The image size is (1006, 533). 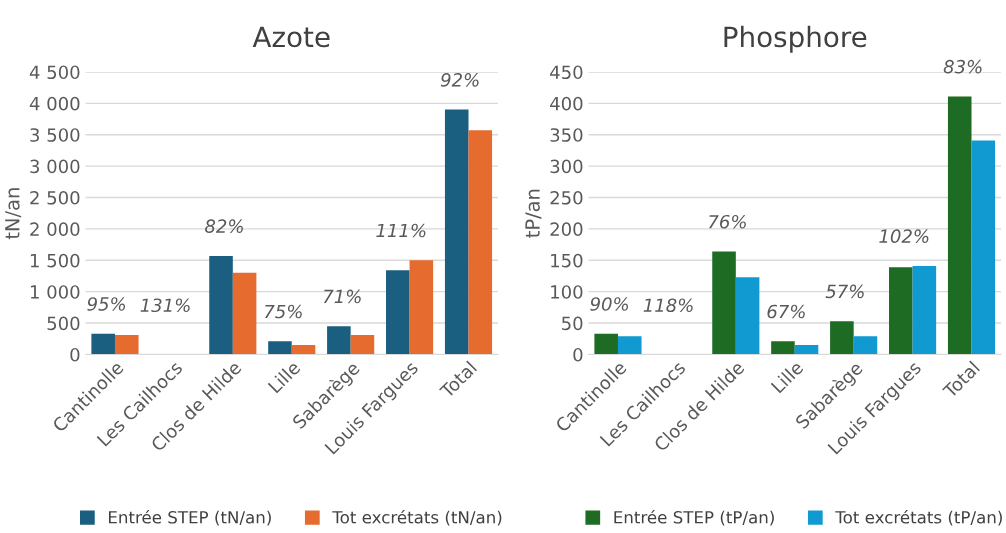 What do you see at coordinates (533, 213) in the screenshot?
I see `y-axis-title: tP/an` at bounding box center [533, 213].